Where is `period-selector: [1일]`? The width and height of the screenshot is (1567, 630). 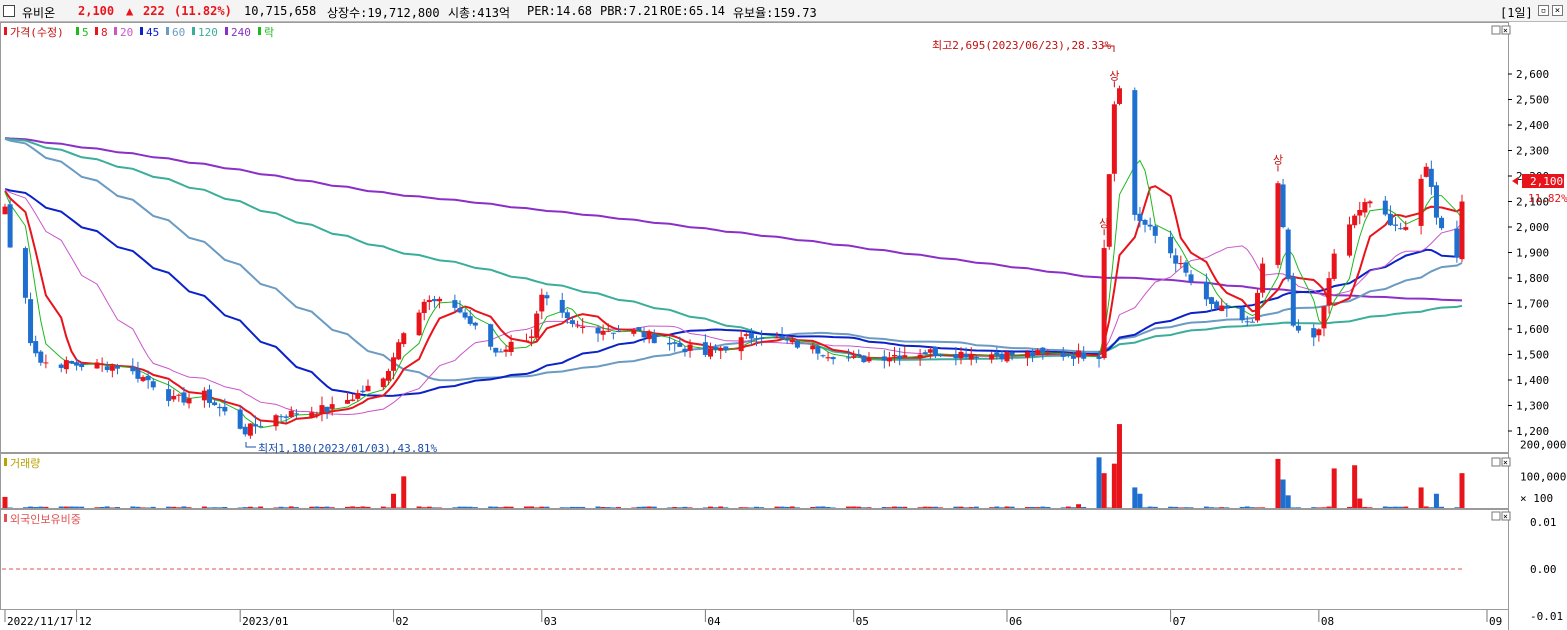
period-selector: [1일] is located at coordinates (1516, 13).